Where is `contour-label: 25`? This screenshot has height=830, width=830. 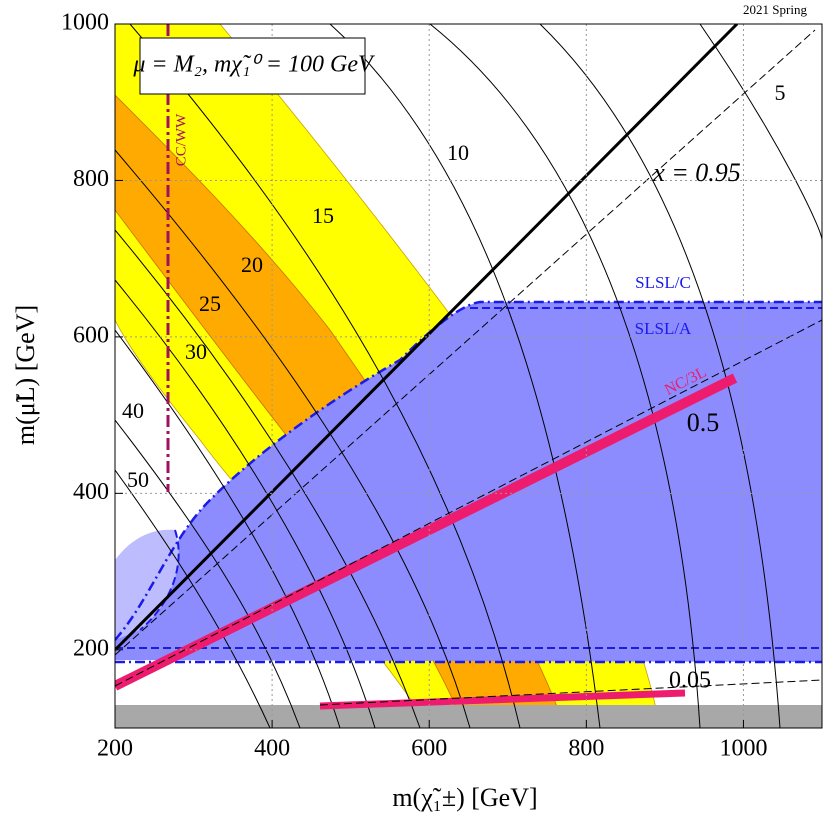
contour-label: 25 is located at coordinates (210, 303).